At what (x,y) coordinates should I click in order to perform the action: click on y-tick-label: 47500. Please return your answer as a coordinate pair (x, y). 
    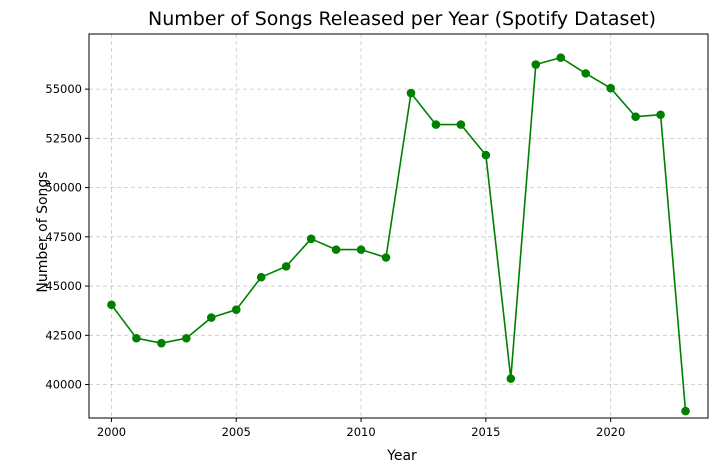
    Looking at the image, I should click on (63, 237).